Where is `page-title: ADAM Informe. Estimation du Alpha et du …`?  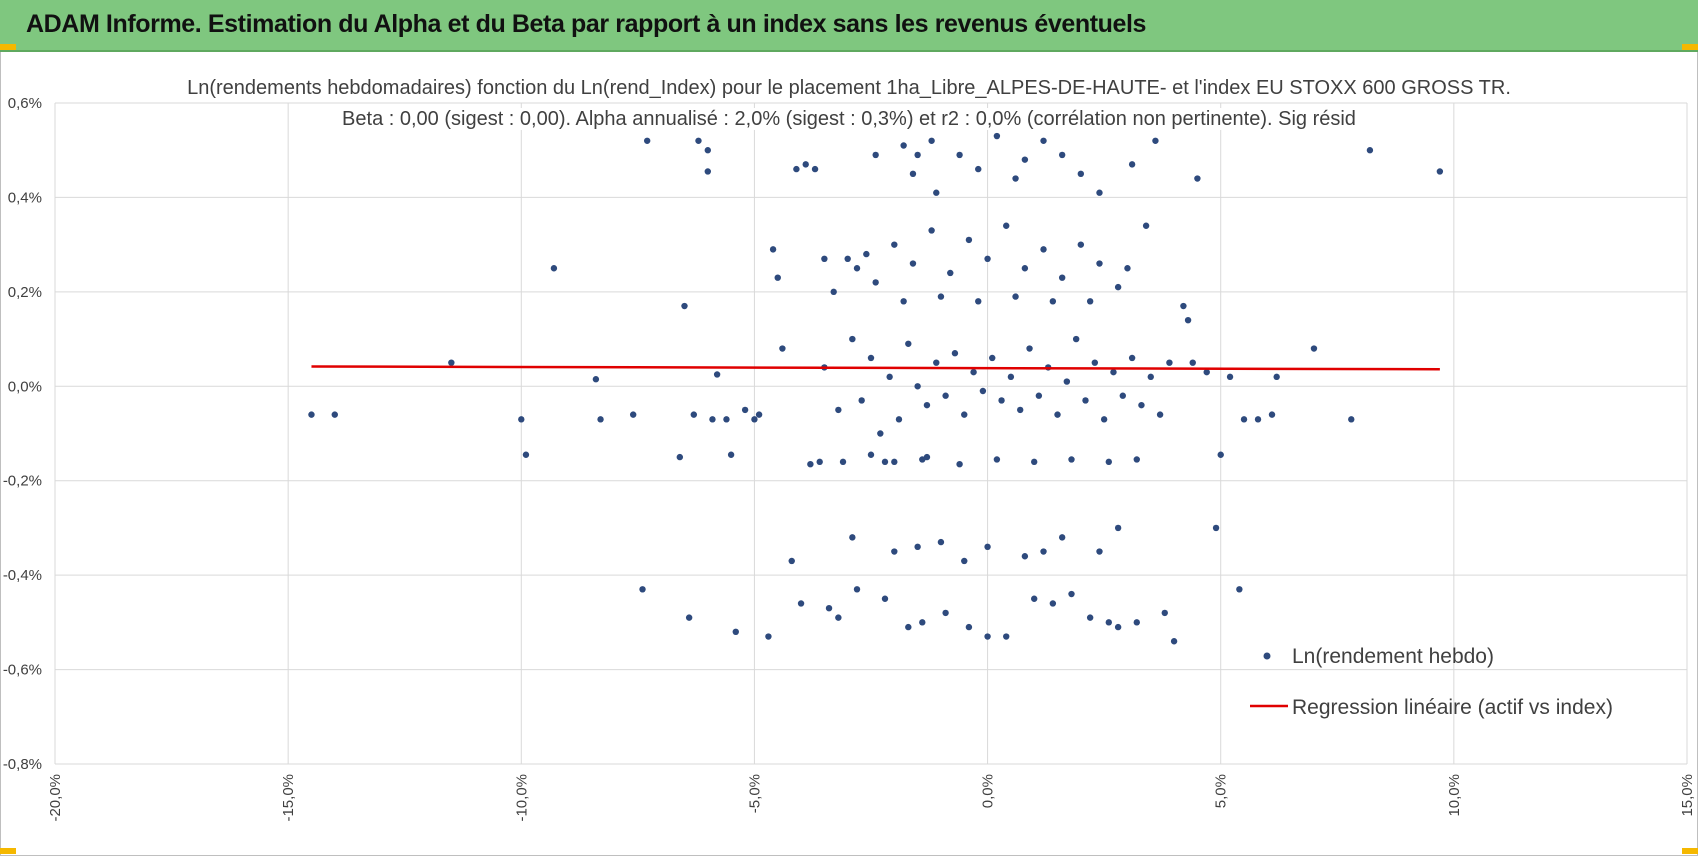
page-title: ADAM Informe. Estimation du Alpha et du … is located at coordinates (586, 24).